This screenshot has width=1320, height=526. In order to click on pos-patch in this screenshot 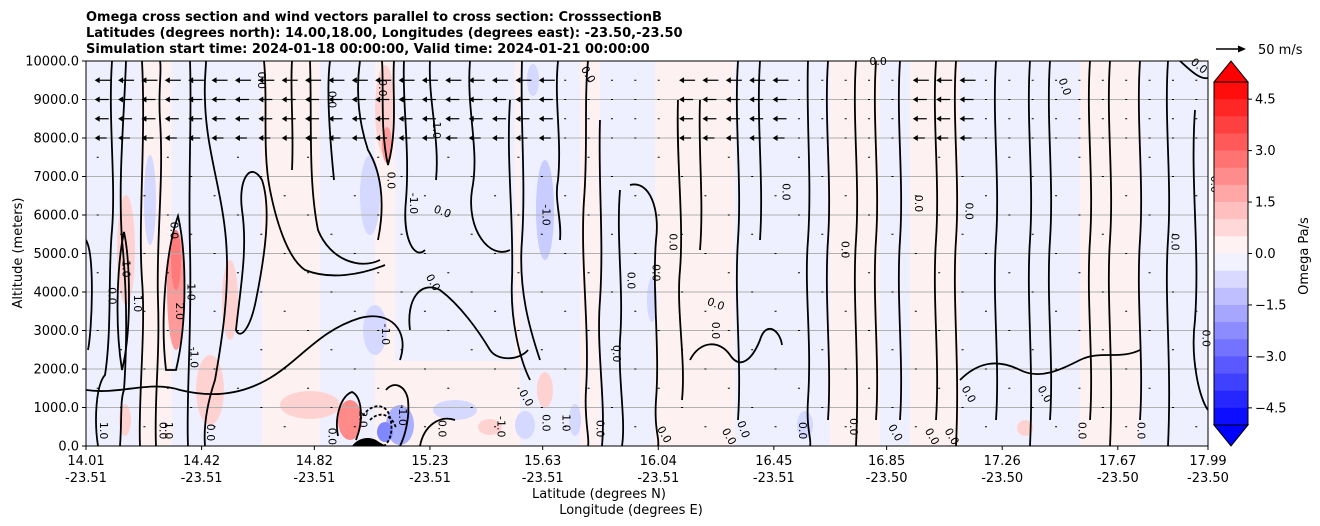, I will do `click(350, 420)`.